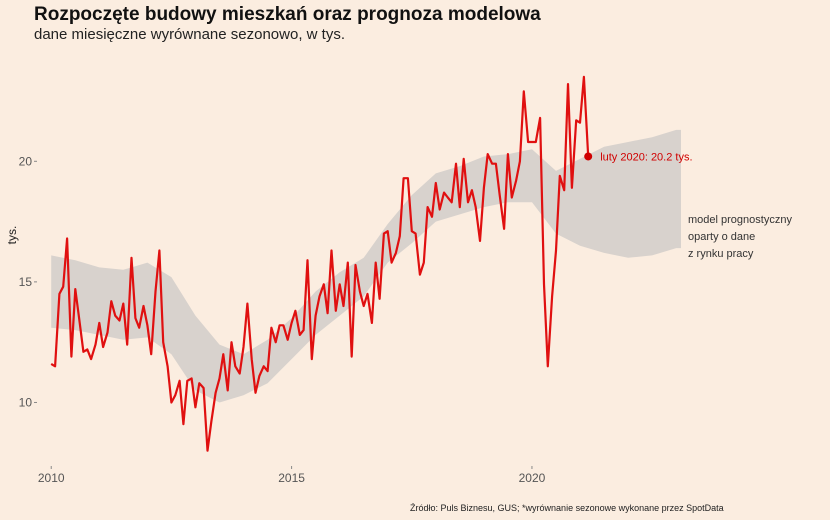 This screenshot has height=520, width=830. What do you see at coordinates (51, 478) in the screenshot?
I see `x-tick-label: 2010` at bounding box center [51, 478].